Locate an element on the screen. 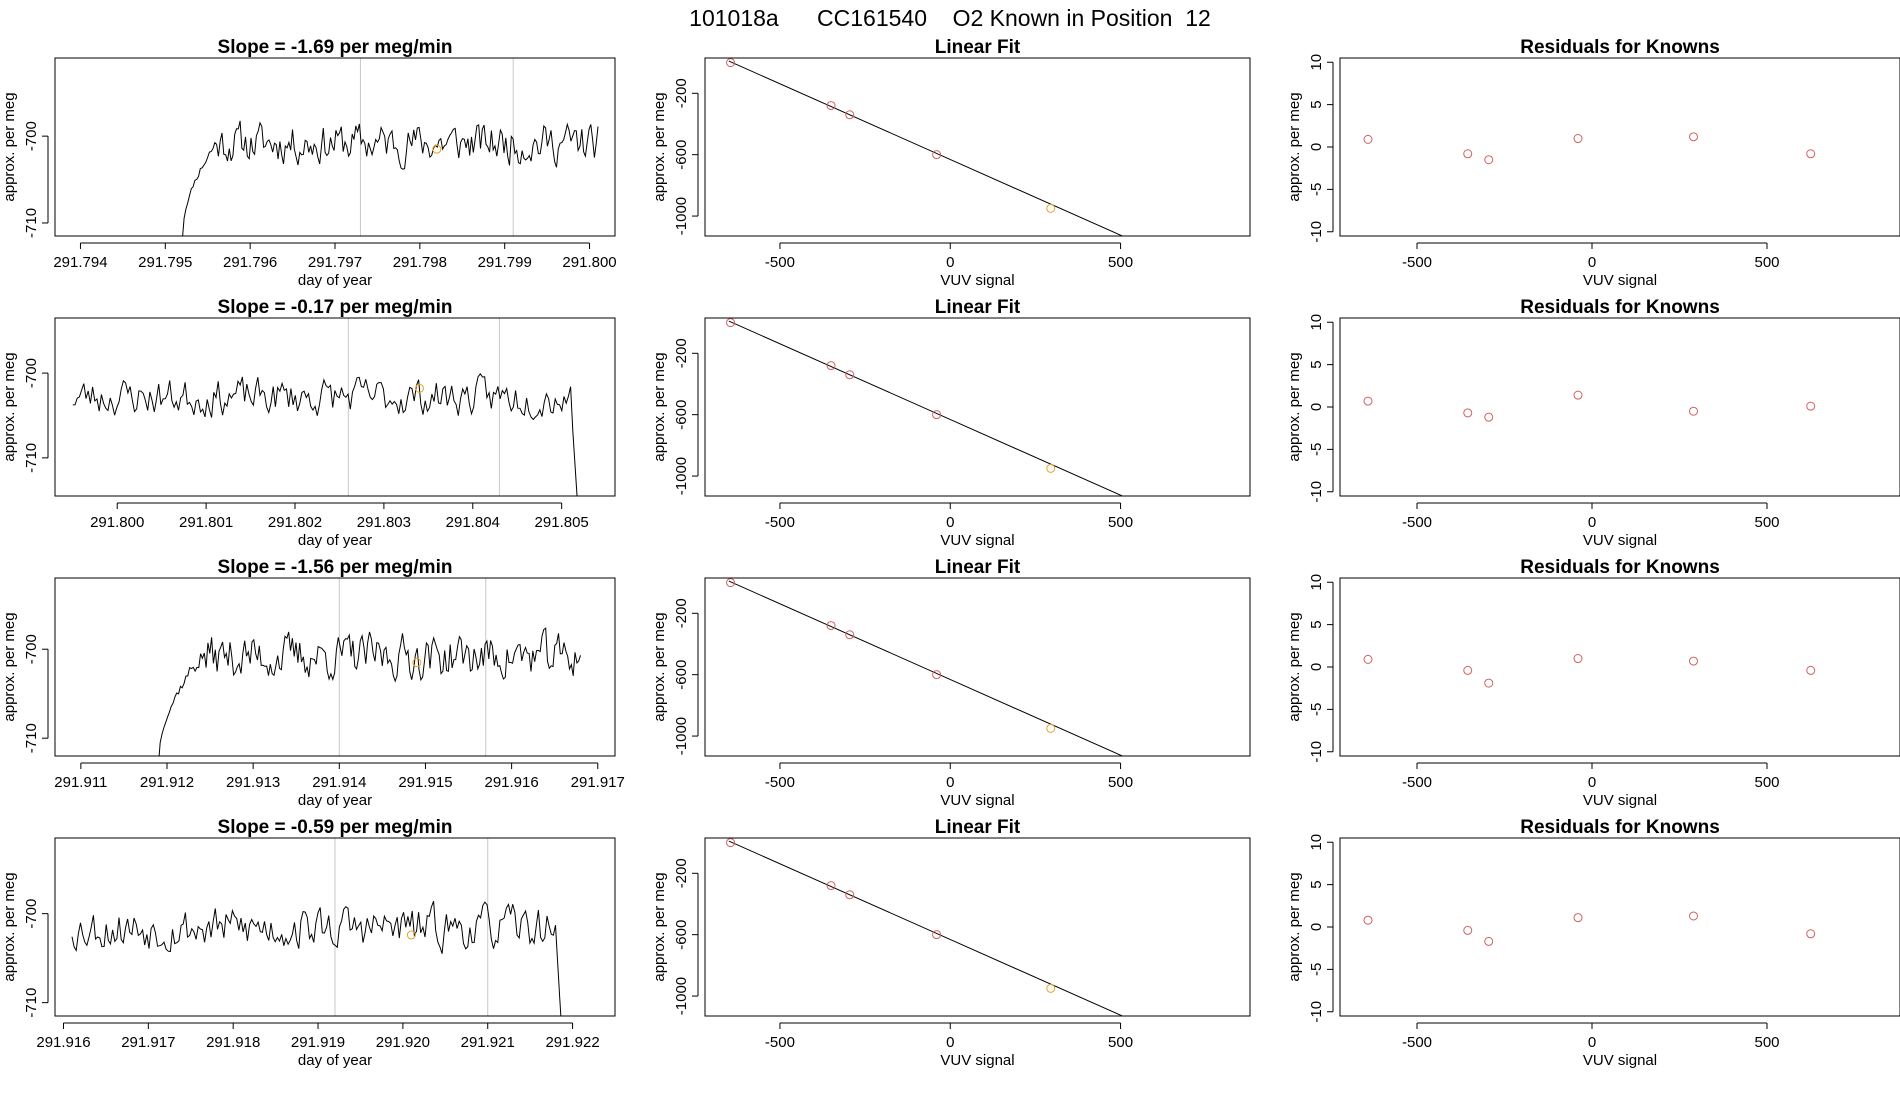  x-tick-label: 291.799 is located at coordinates (505, 262).